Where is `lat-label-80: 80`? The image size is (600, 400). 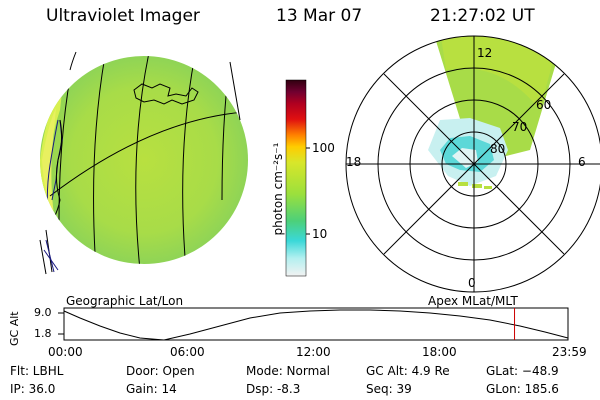
lat-label-80: 80 is located at coordinates (498, 149).